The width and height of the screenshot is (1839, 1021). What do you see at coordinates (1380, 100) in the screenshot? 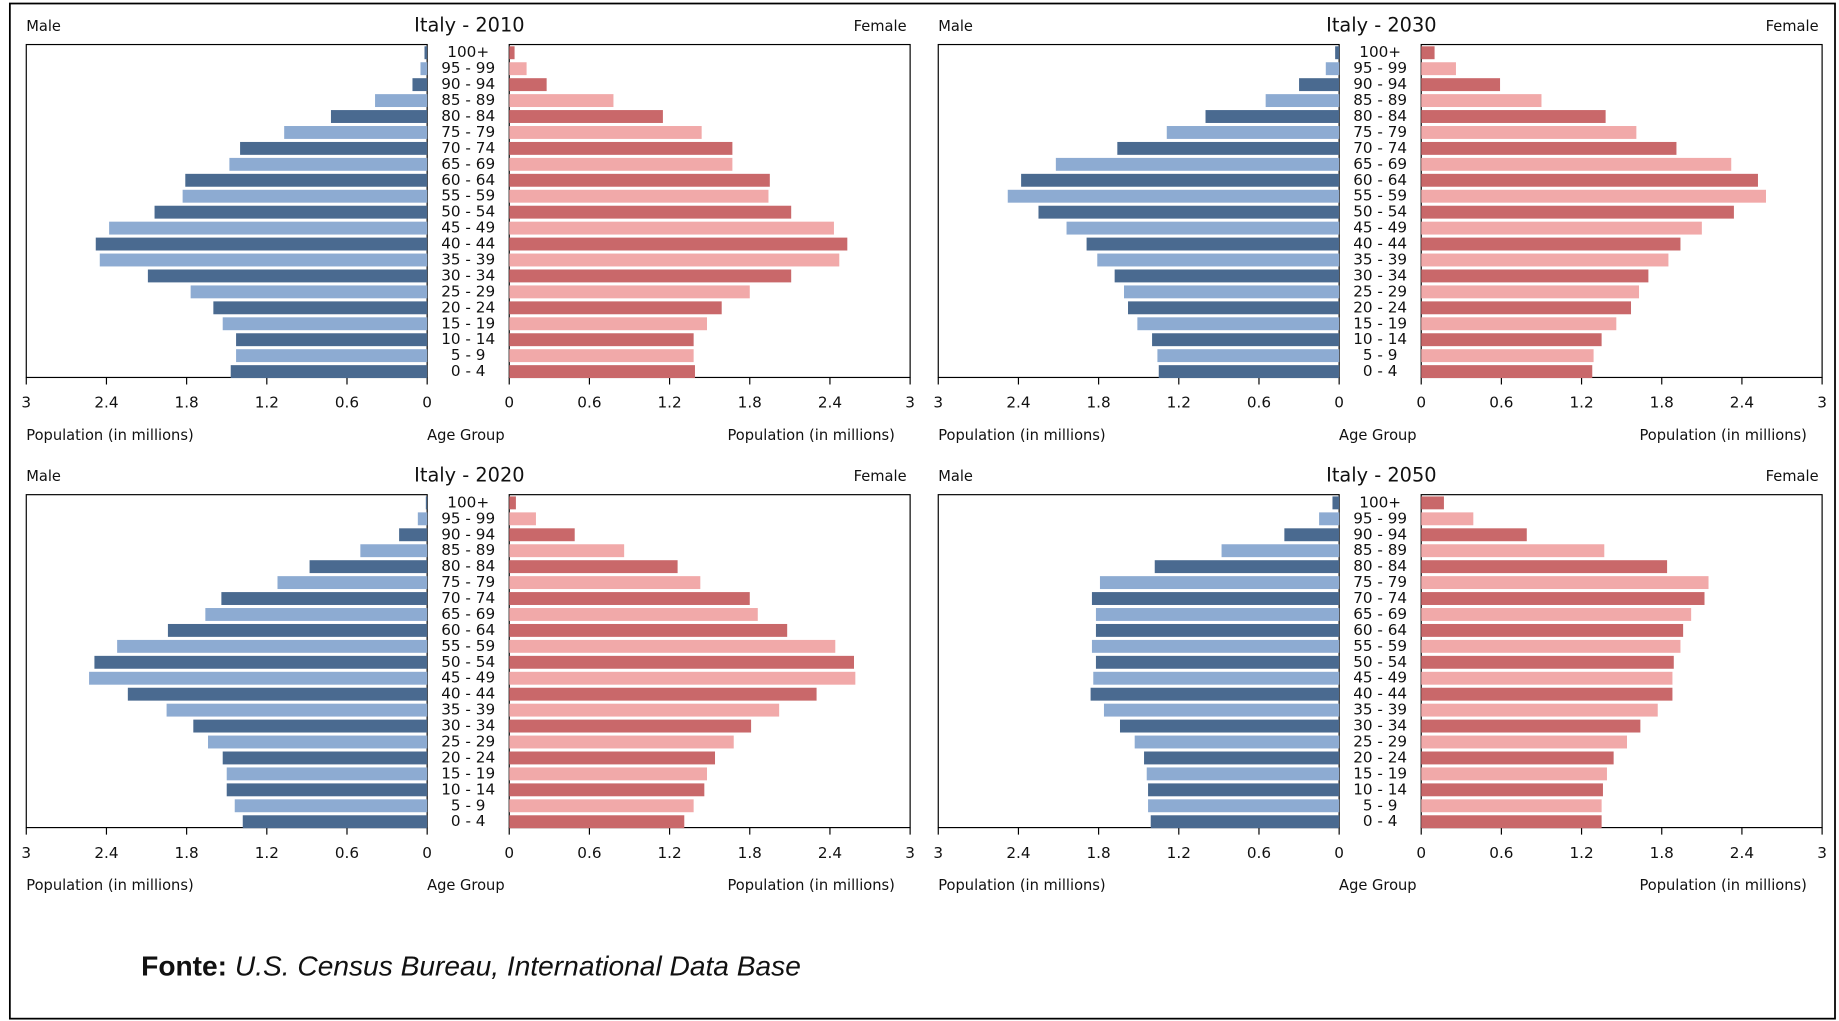
I see `age-label: 85 - 89` at bounding box center [1380, 100].